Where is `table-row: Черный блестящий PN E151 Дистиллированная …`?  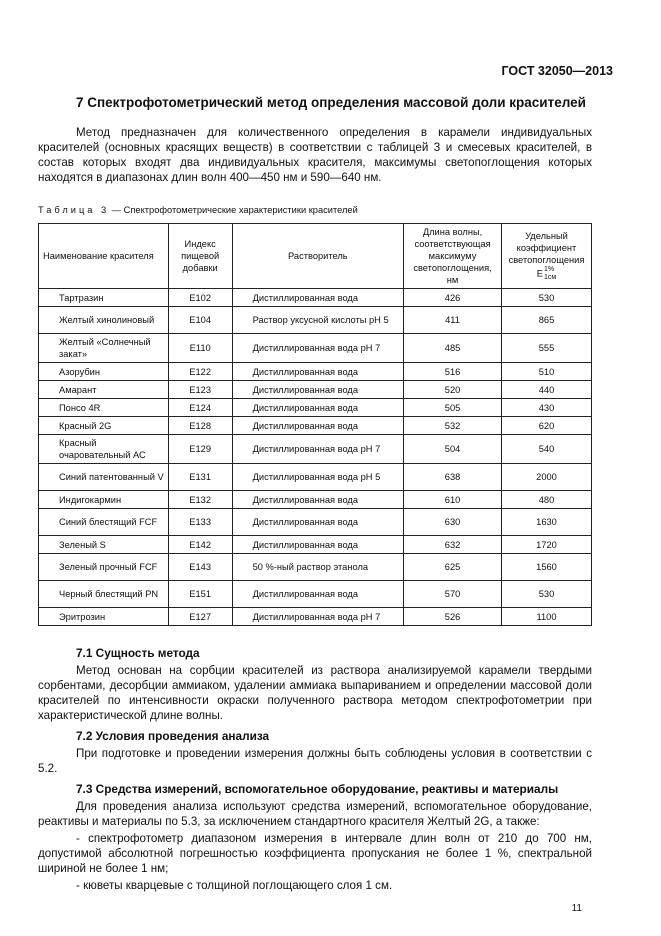
table-row: Черный блестящий PN E151 Дистиллированная … is located at coordinates (315, 594).